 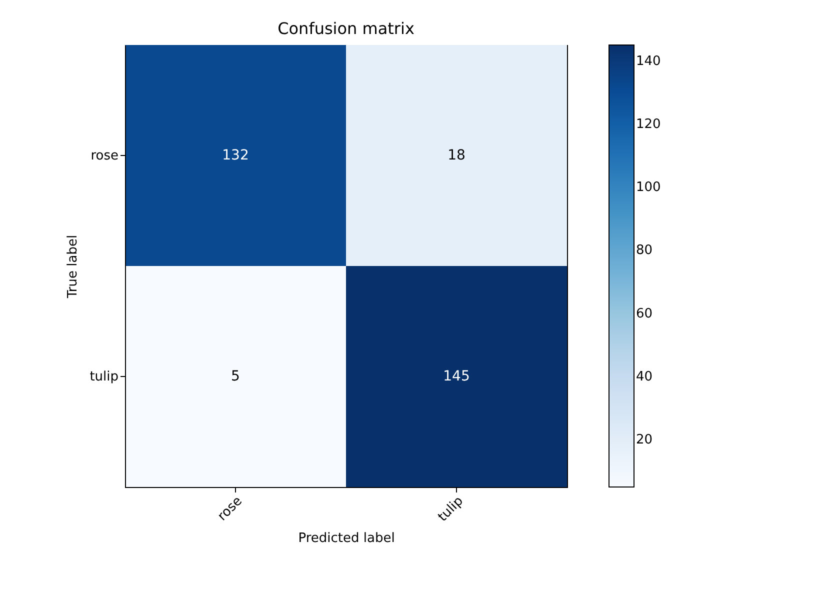 What do you see at coordinates (235, 376) in the screenshot?
I see `data-label: 5` at bounding box center [235, 376].